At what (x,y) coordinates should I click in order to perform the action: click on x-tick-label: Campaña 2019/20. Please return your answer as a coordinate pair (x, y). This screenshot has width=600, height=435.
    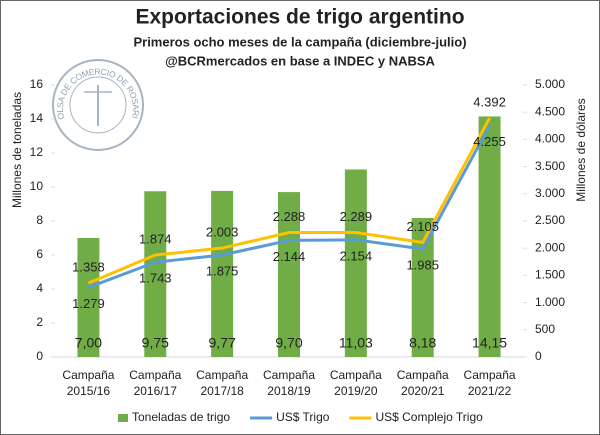
    Looking at the image, I should click on (356, 383).